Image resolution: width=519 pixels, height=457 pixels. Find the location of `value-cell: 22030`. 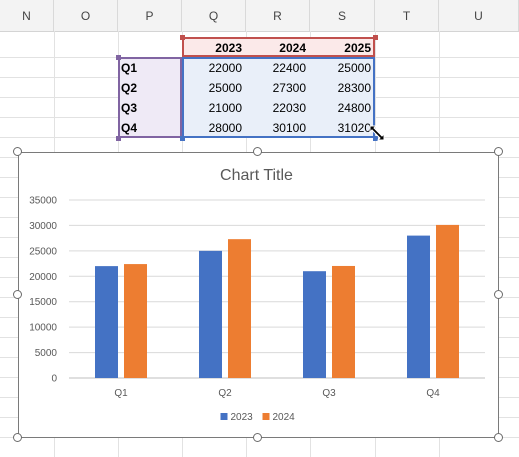

value-cell: 22030 is located at coordinates (289, 108).